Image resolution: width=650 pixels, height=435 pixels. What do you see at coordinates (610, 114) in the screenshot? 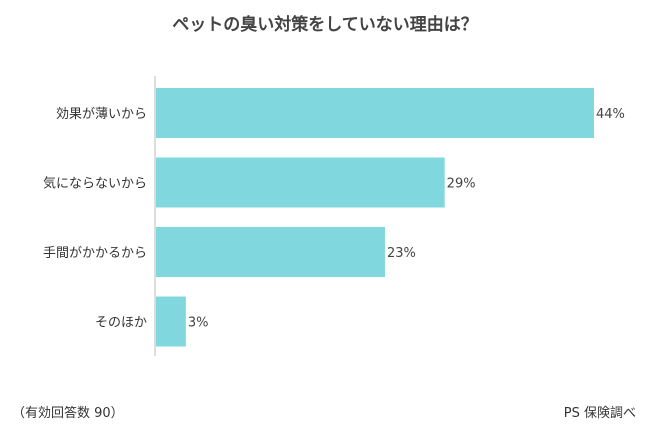
I see `value-label-0: 44%` at bounding box center [610, 114].